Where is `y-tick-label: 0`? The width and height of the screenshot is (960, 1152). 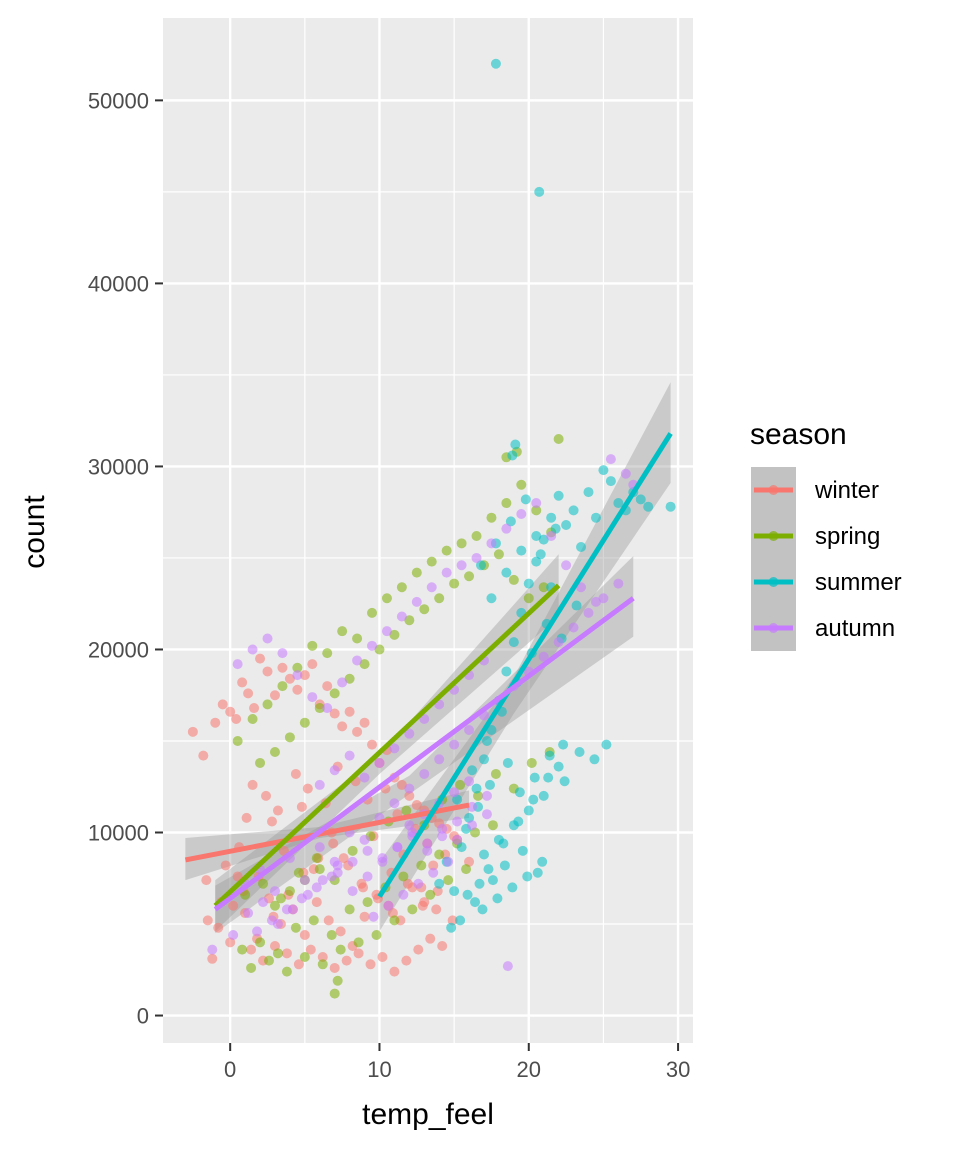 y-tick-label: 0 is located at coordinates (143, 1016).